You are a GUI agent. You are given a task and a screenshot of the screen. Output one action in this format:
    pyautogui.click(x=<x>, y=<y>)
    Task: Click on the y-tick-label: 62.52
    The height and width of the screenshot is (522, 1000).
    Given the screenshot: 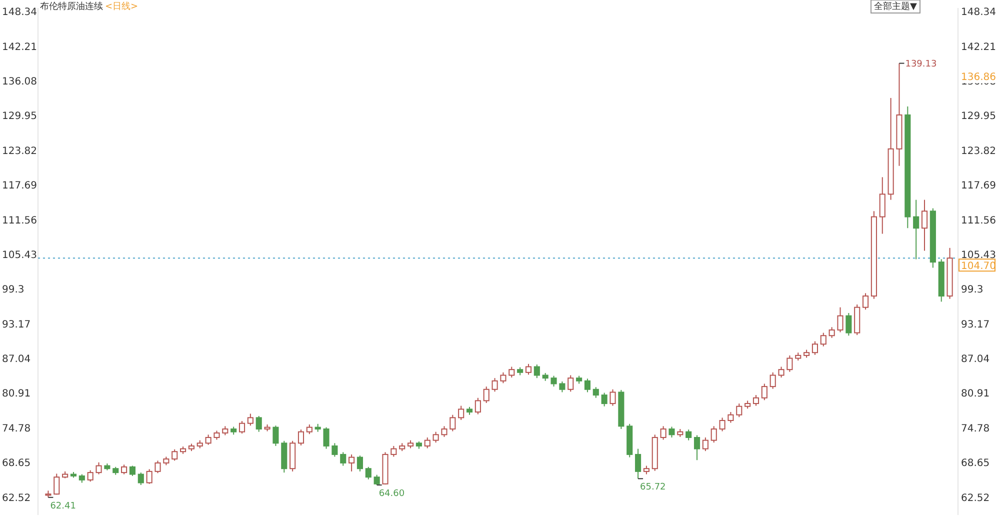 What is the action you would take?
    pyautogui.click(x=16, y=498)
    